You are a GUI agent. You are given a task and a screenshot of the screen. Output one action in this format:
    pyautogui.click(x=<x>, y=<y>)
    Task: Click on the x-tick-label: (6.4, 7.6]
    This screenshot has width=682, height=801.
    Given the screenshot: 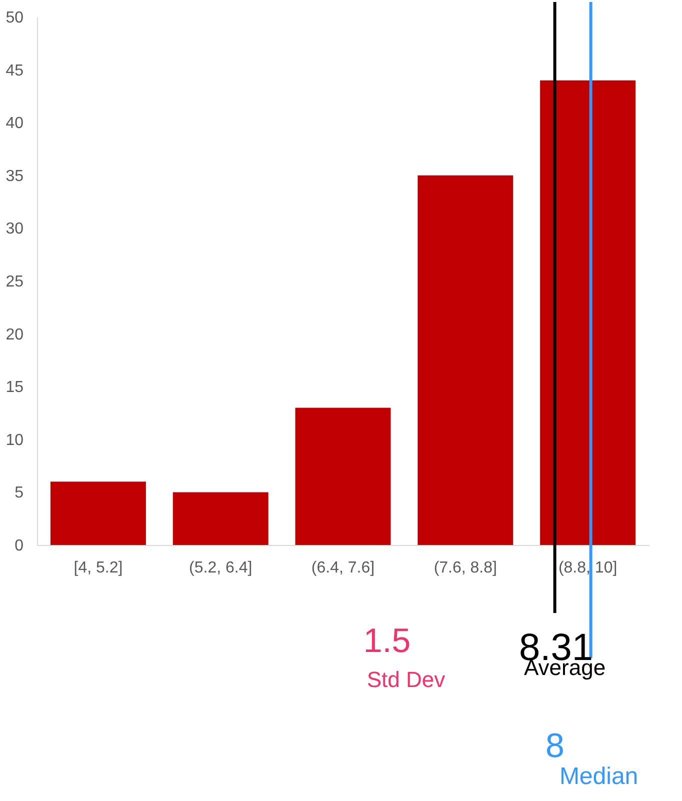 What is the action you would take?
    pyautogui.click(x=343, y=568)
    